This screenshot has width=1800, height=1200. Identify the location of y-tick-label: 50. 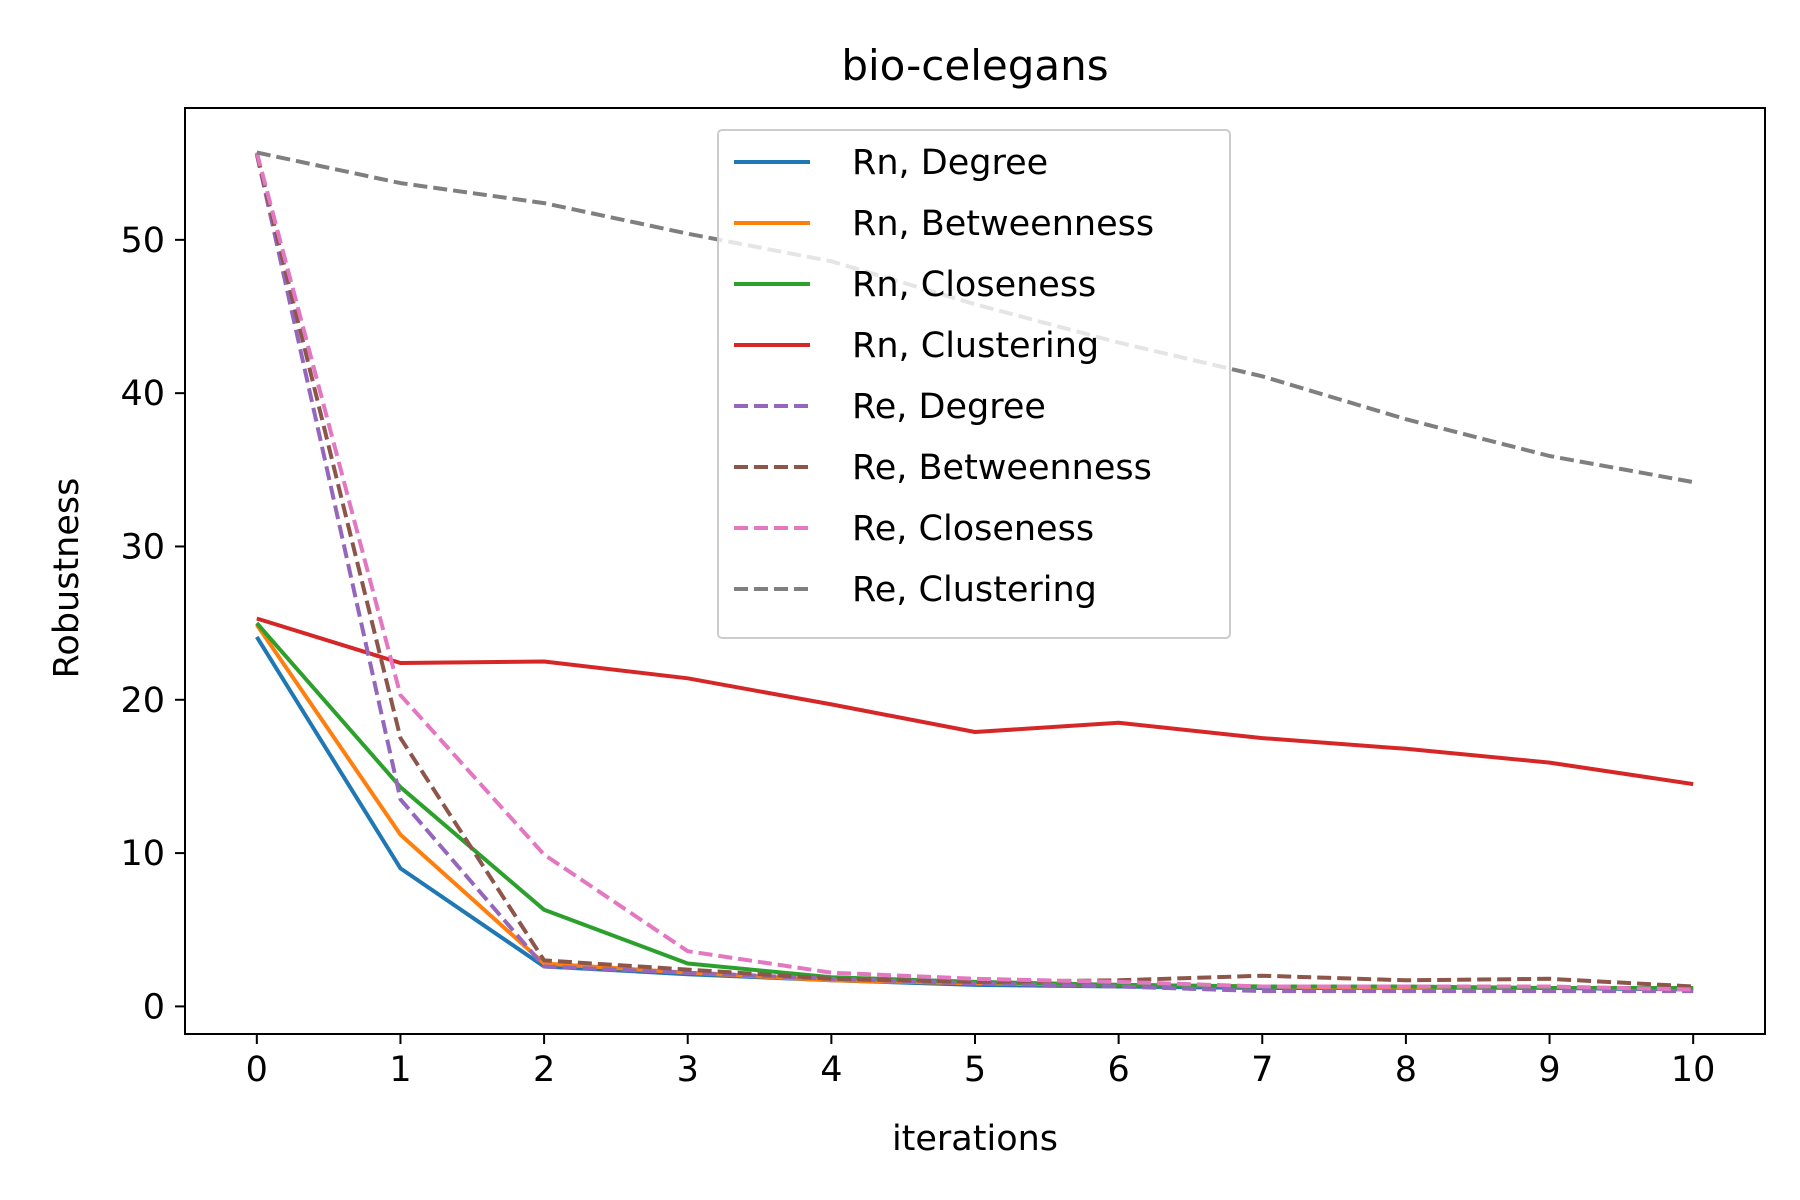
(142, 241).